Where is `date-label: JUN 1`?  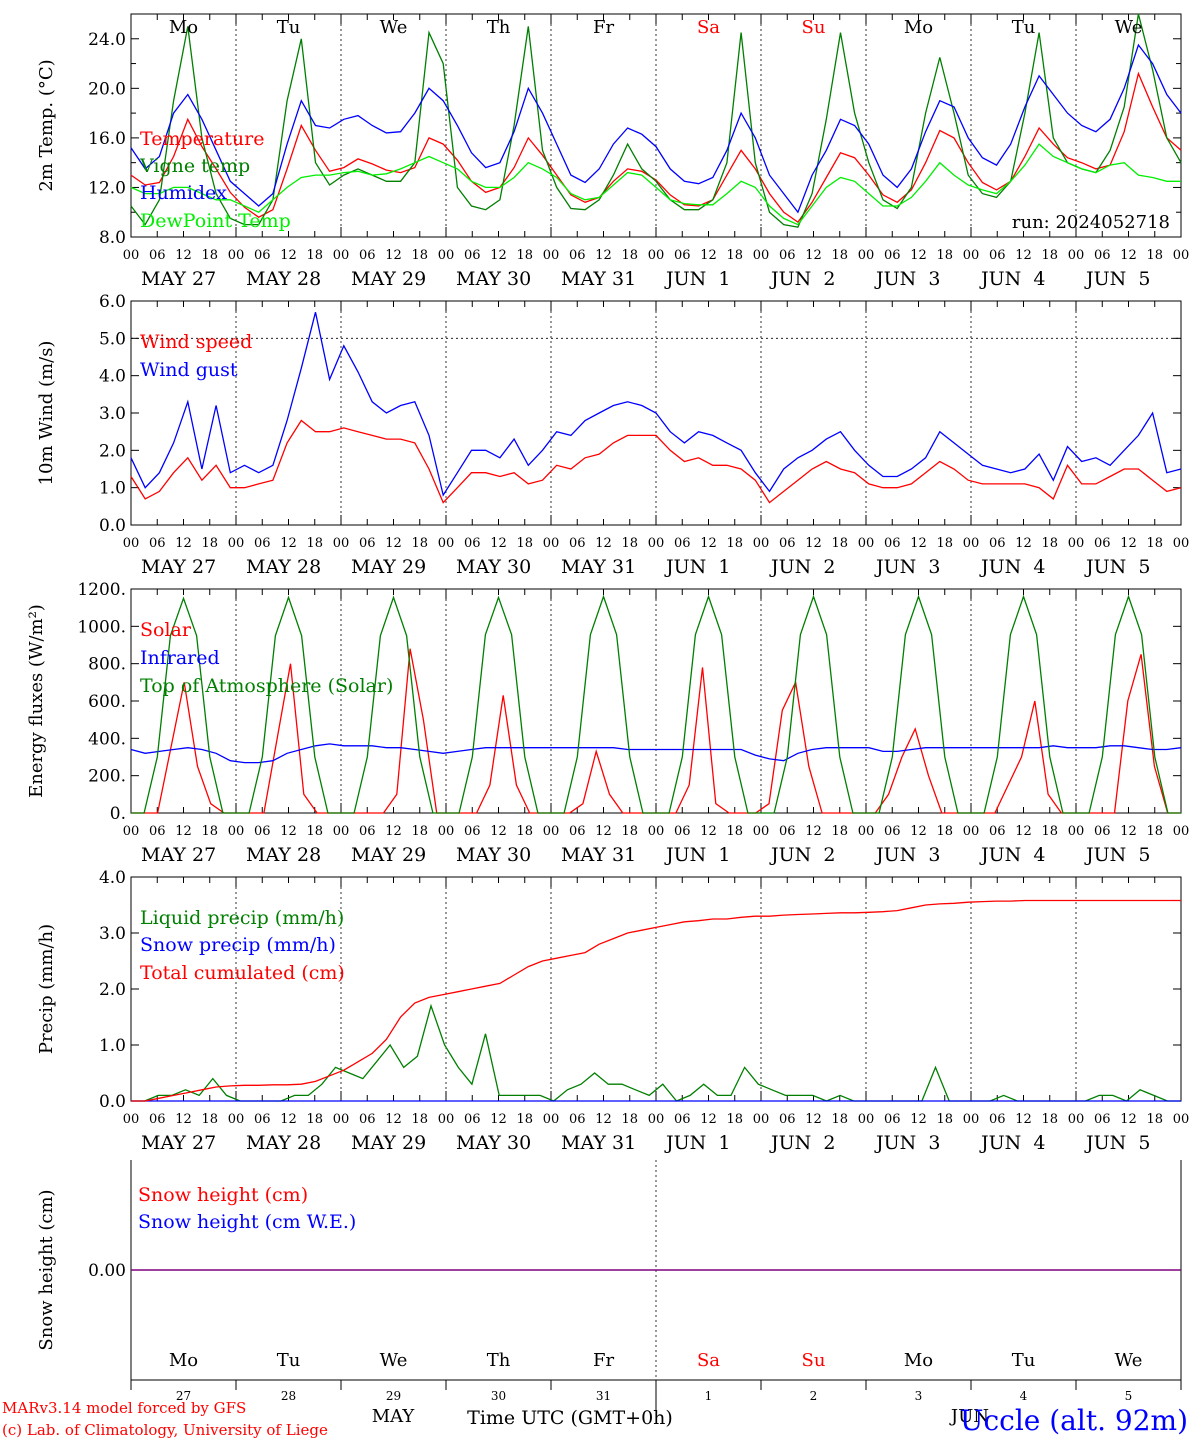
date-label: JUN 1 is located at coordinates (697, 279).